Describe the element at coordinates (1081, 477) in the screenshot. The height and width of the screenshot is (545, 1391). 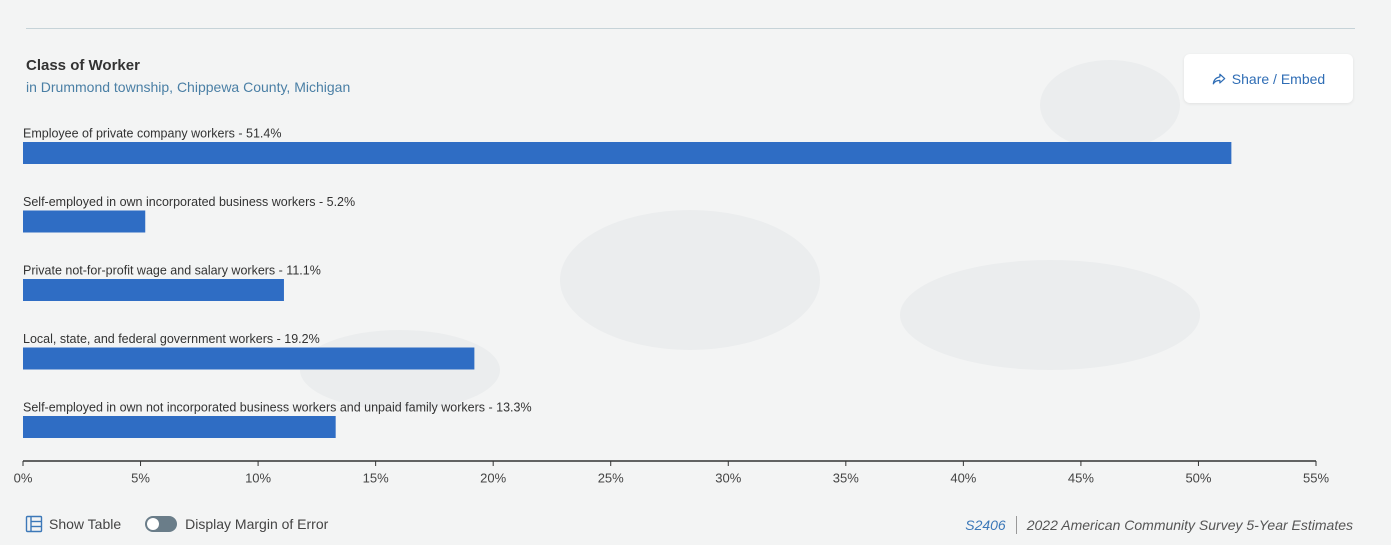
I see `x-tick-label: 45%` at that location.